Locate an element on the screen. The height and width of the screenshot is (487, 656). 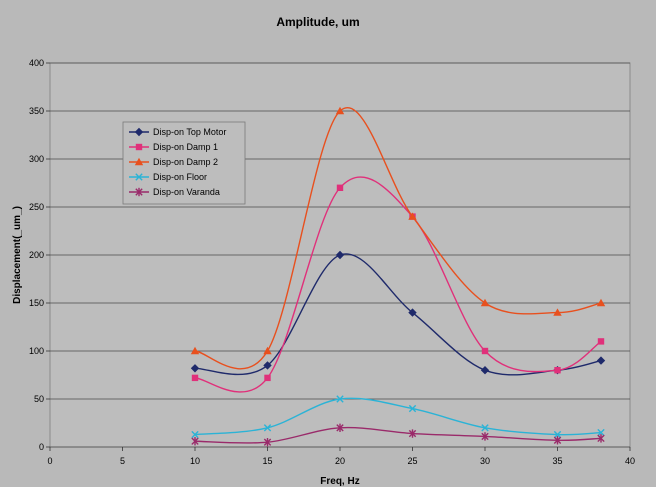
x-tick-label: 5 is located at coordinates (122, 461).